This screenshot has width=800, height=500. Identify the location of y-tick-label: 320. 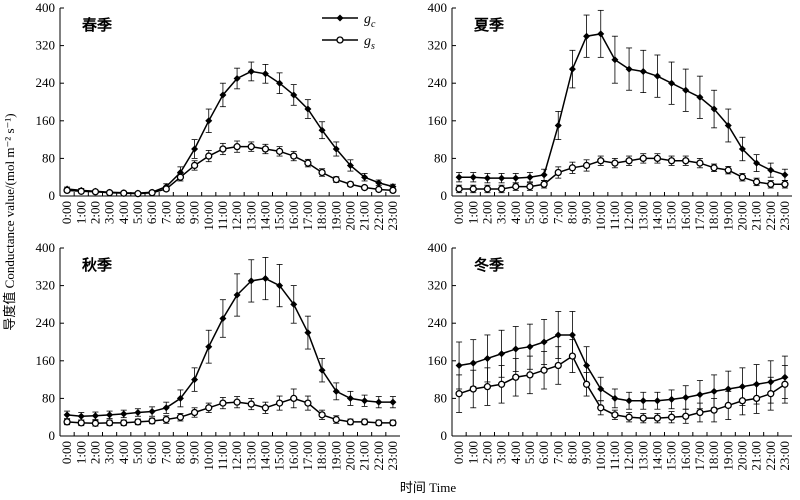
(438, 45).